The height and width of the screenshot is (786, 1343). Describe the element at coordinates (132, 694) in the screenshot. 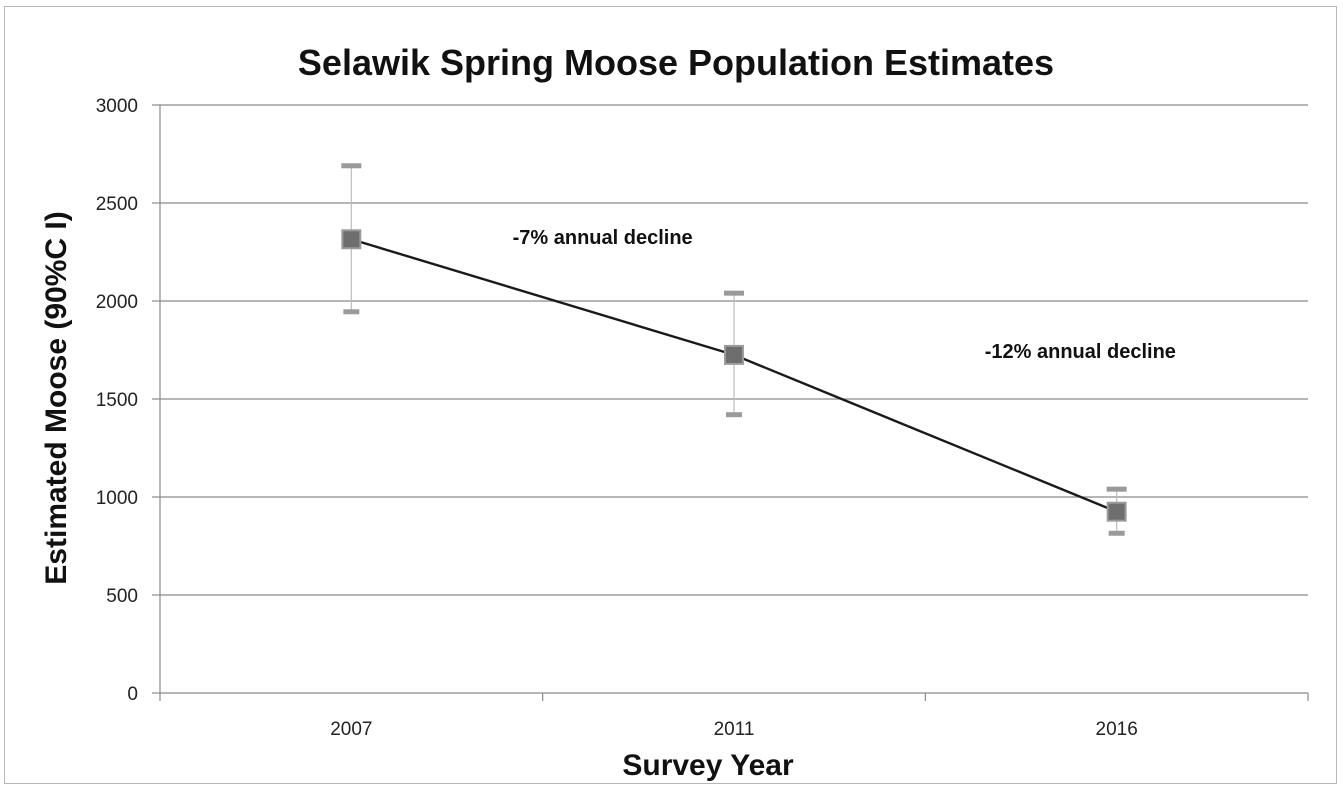

I see `y-tick-label: 0` at that location.